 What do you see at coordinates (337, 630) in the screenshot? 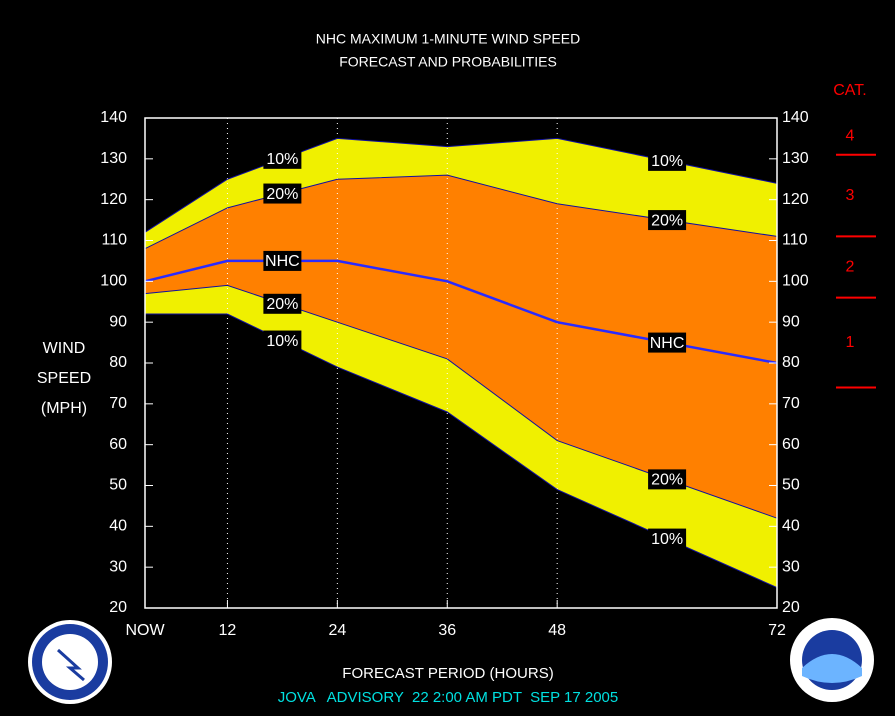
I see `x-tick-label: 24` at bounding box center [337, 630].